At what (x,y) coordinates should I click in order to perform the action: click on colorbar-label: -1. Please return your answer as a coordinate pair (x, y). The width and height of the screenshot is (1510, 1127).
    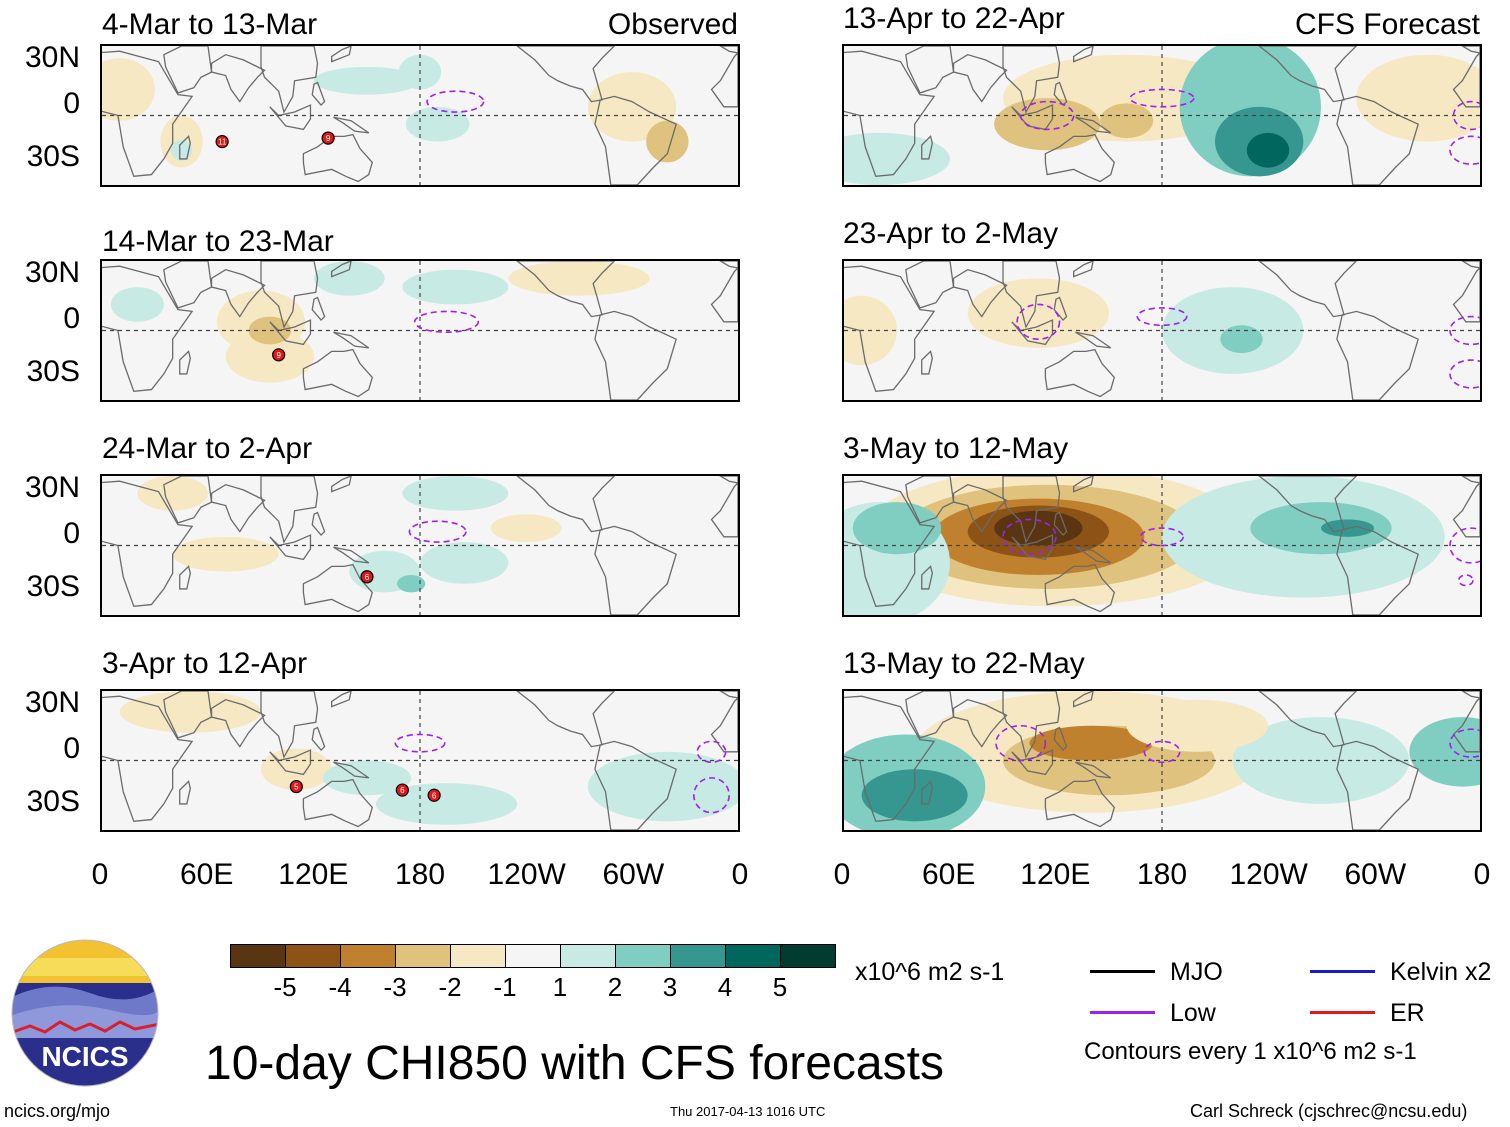
    Looking at the image, I should click on (505, 987).